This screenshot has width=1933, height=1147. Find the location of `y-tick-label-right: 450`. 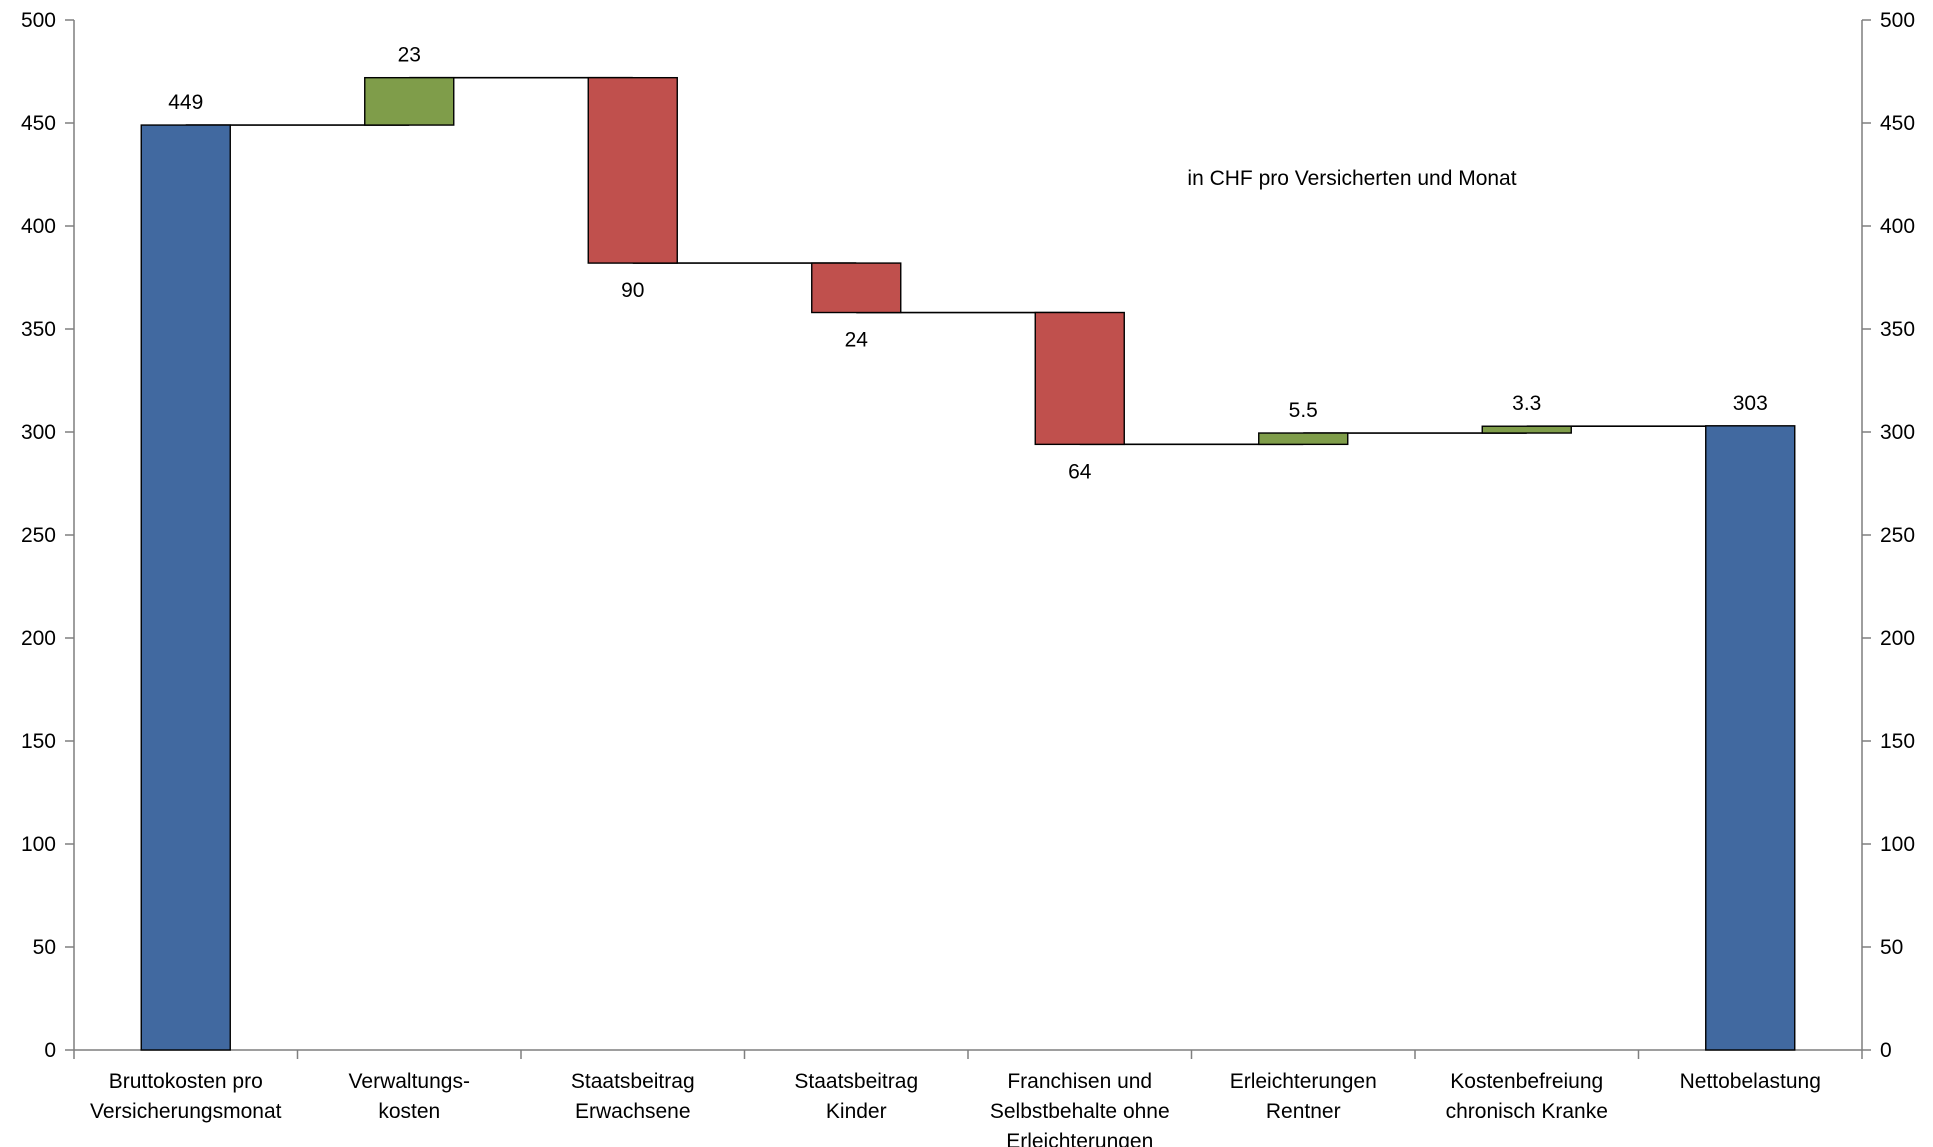

y-tick-label-right: 450 is located at coordinates (1897, 123).